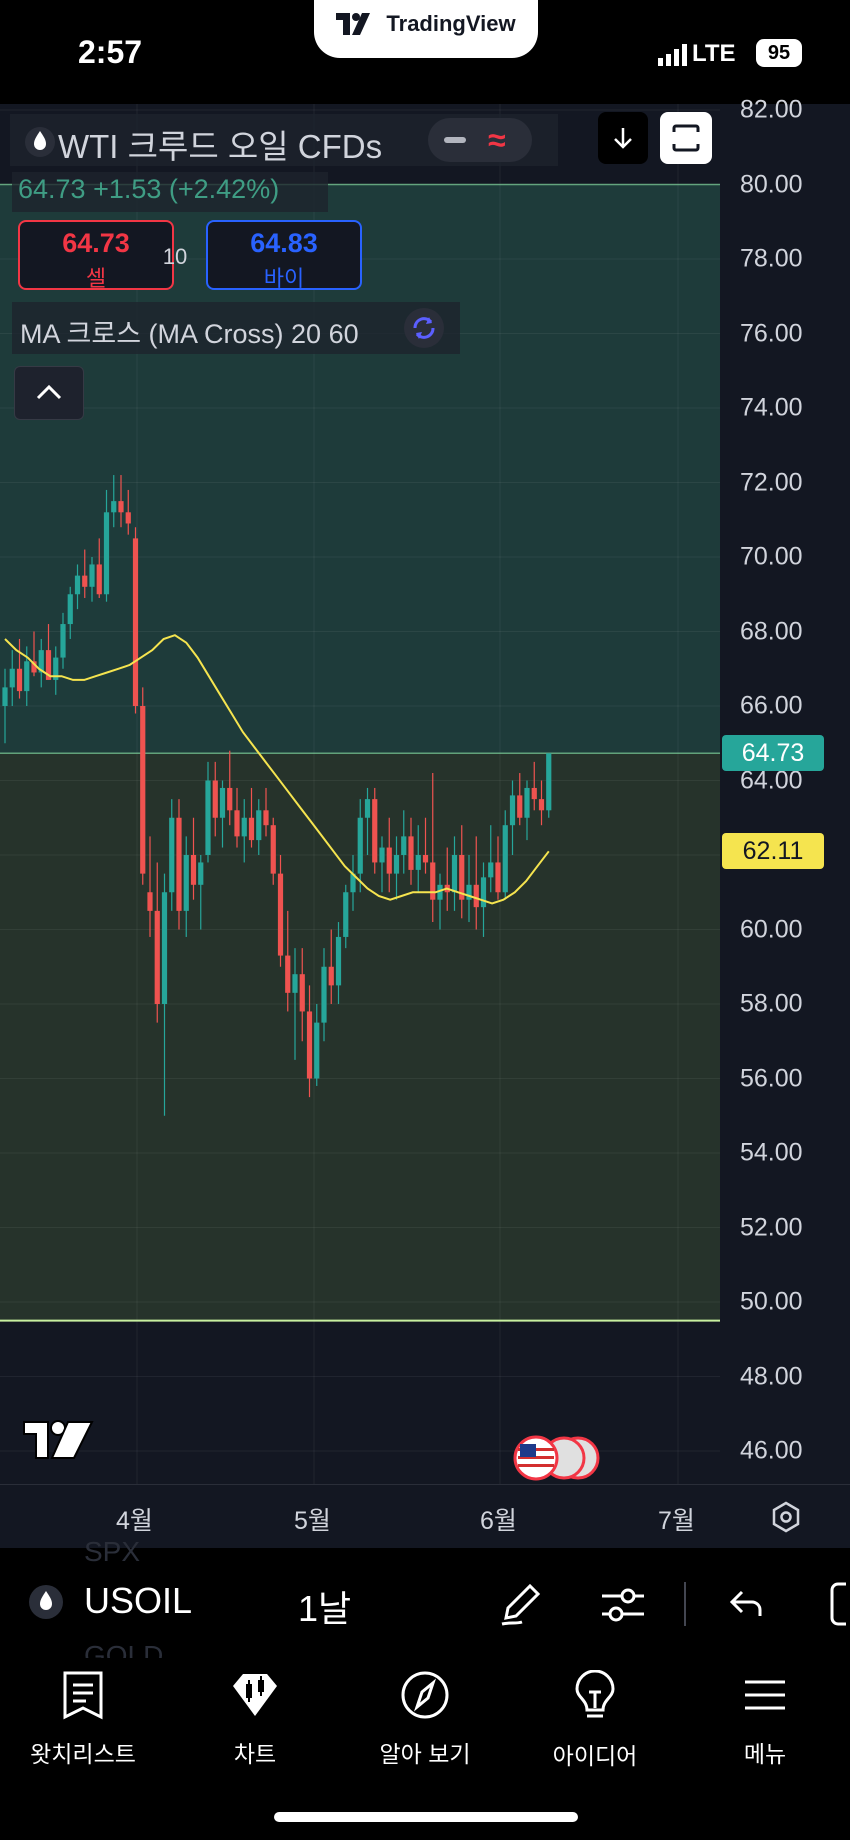 This screenshot has width=850, height=1840. I want to click on tradingview-badge: TradingView, so click(426, 29).